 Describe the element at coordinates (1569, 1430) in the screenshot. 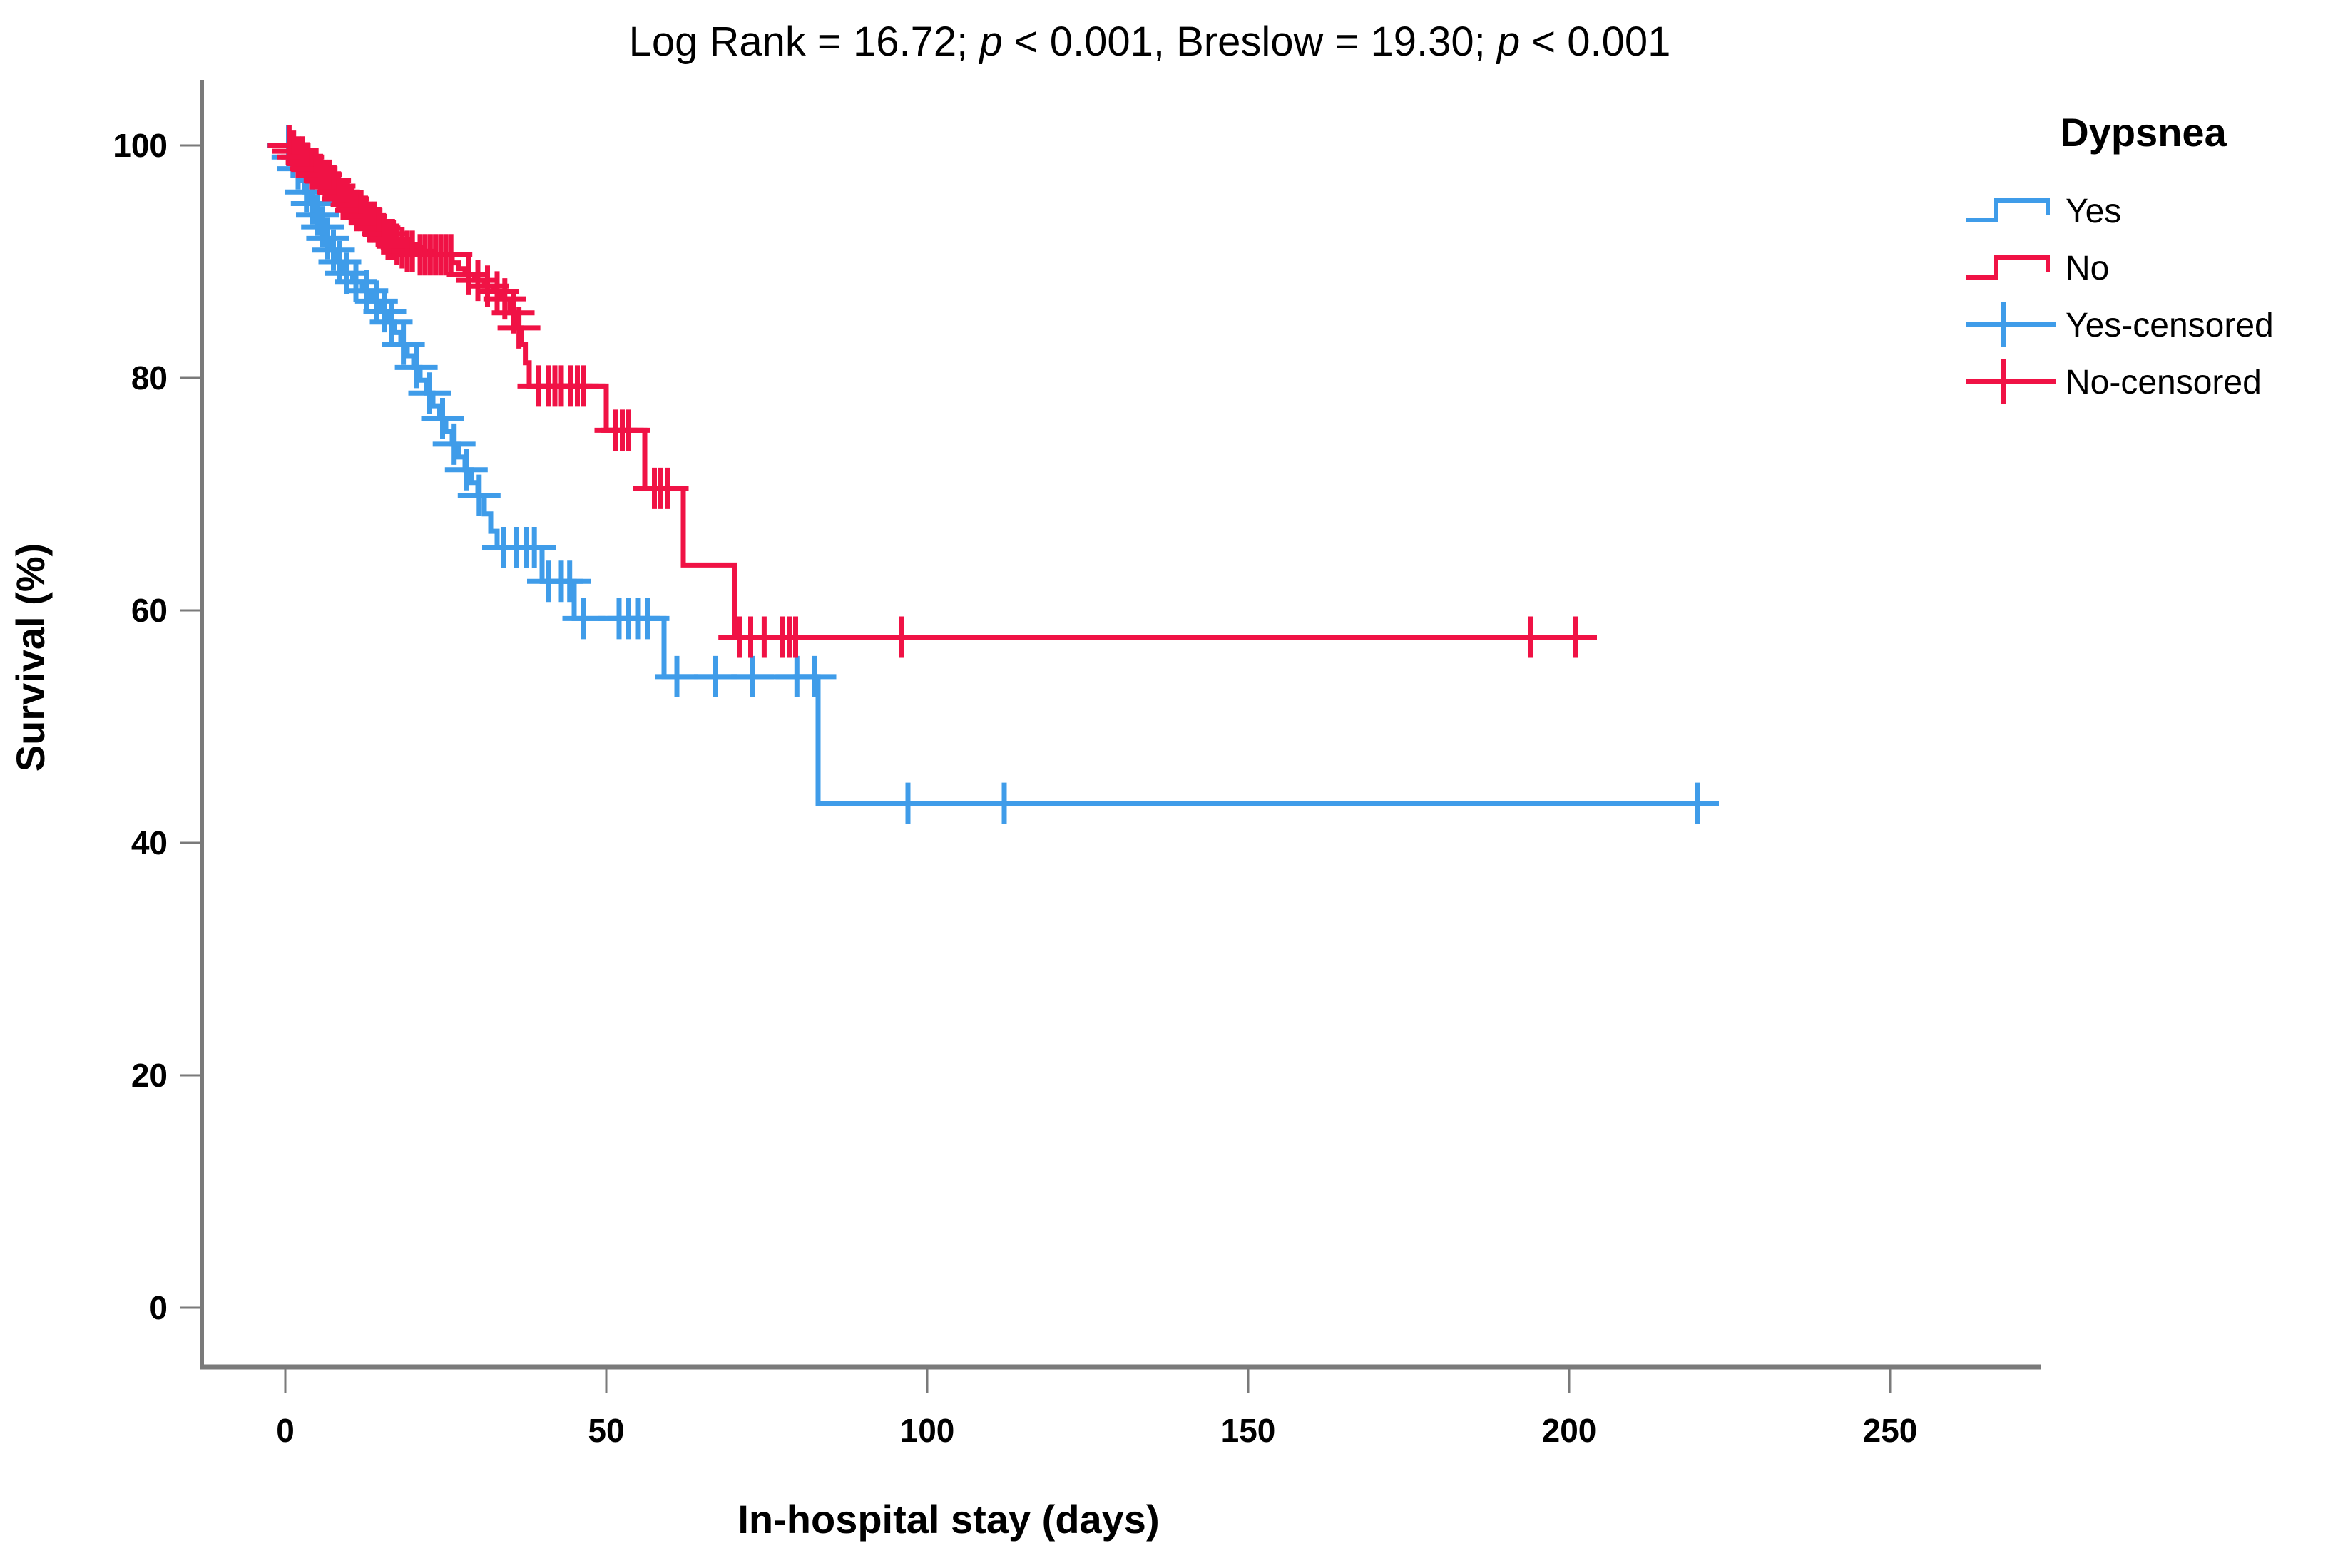

I see `x-tick-label: 200` at that location.